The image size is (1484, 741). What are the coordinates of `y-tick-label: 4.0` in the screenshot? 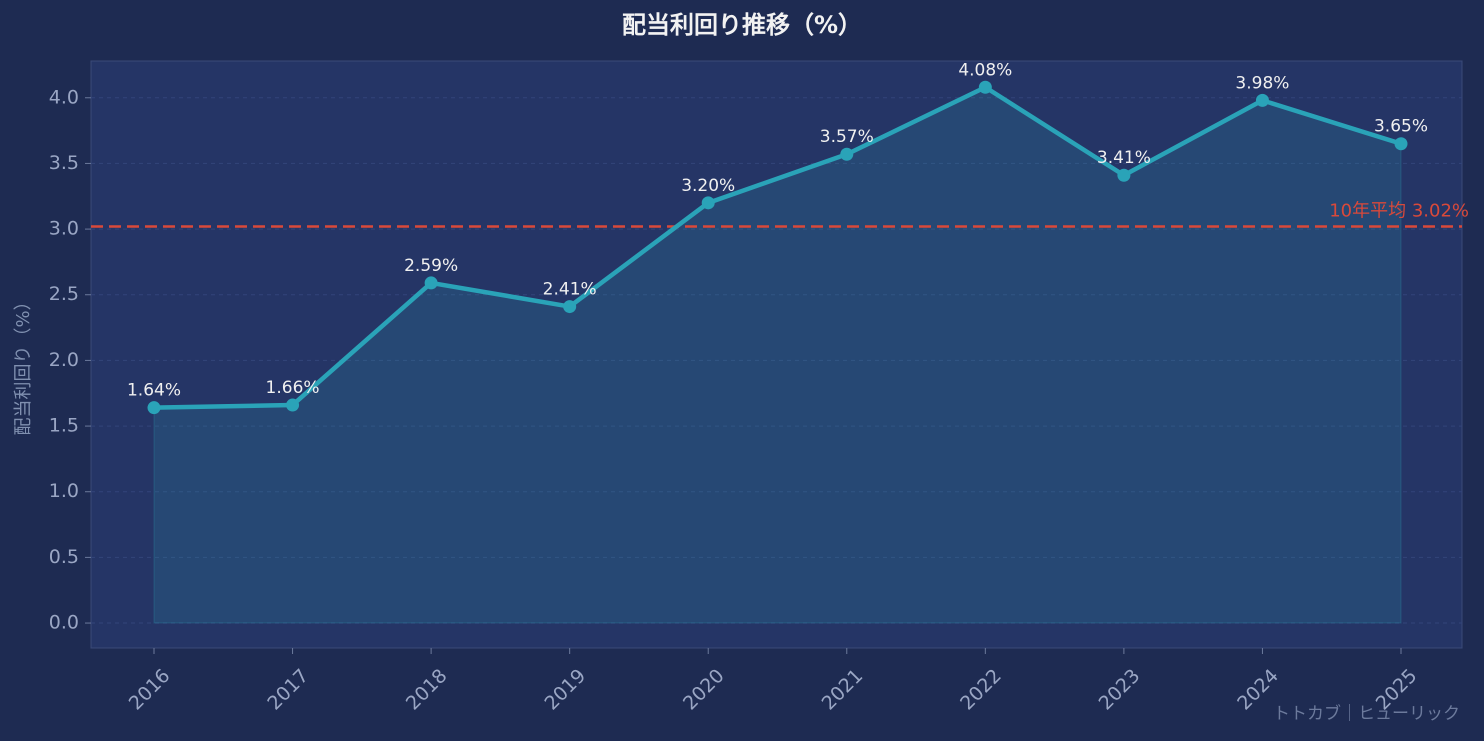 It's located at (64, 97).